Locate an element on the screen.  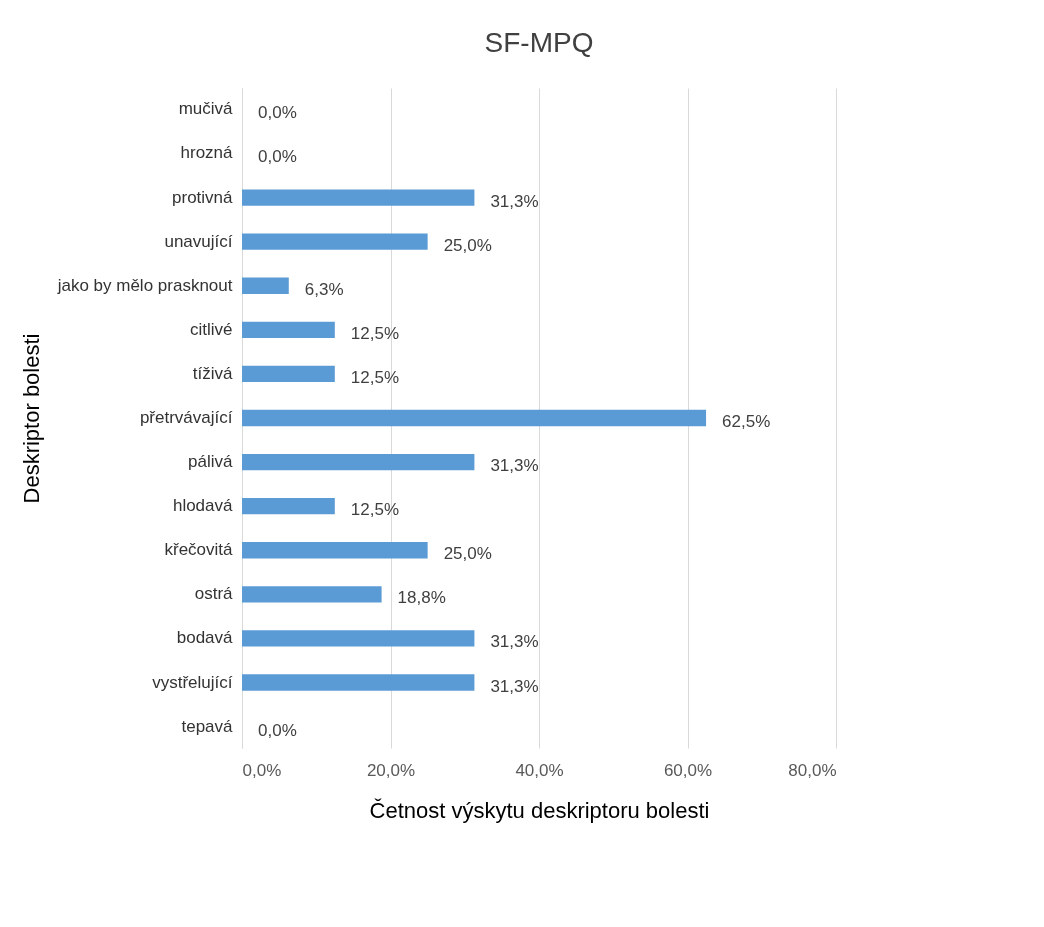
x-axis-title: Četnost výskytu deskriptoru bolesti is located at coordinates (539, 810).